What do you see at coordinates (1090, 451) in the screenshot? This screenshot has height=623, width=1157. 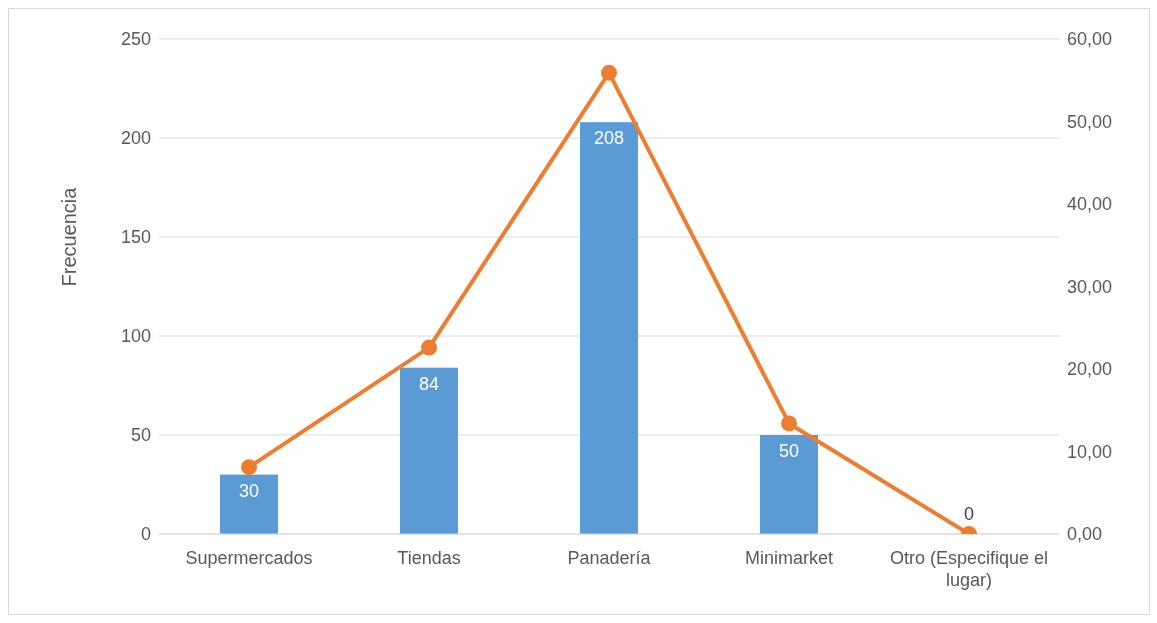 I see `y2-tick-label: 10,00` at bounding box center [1090, 451].